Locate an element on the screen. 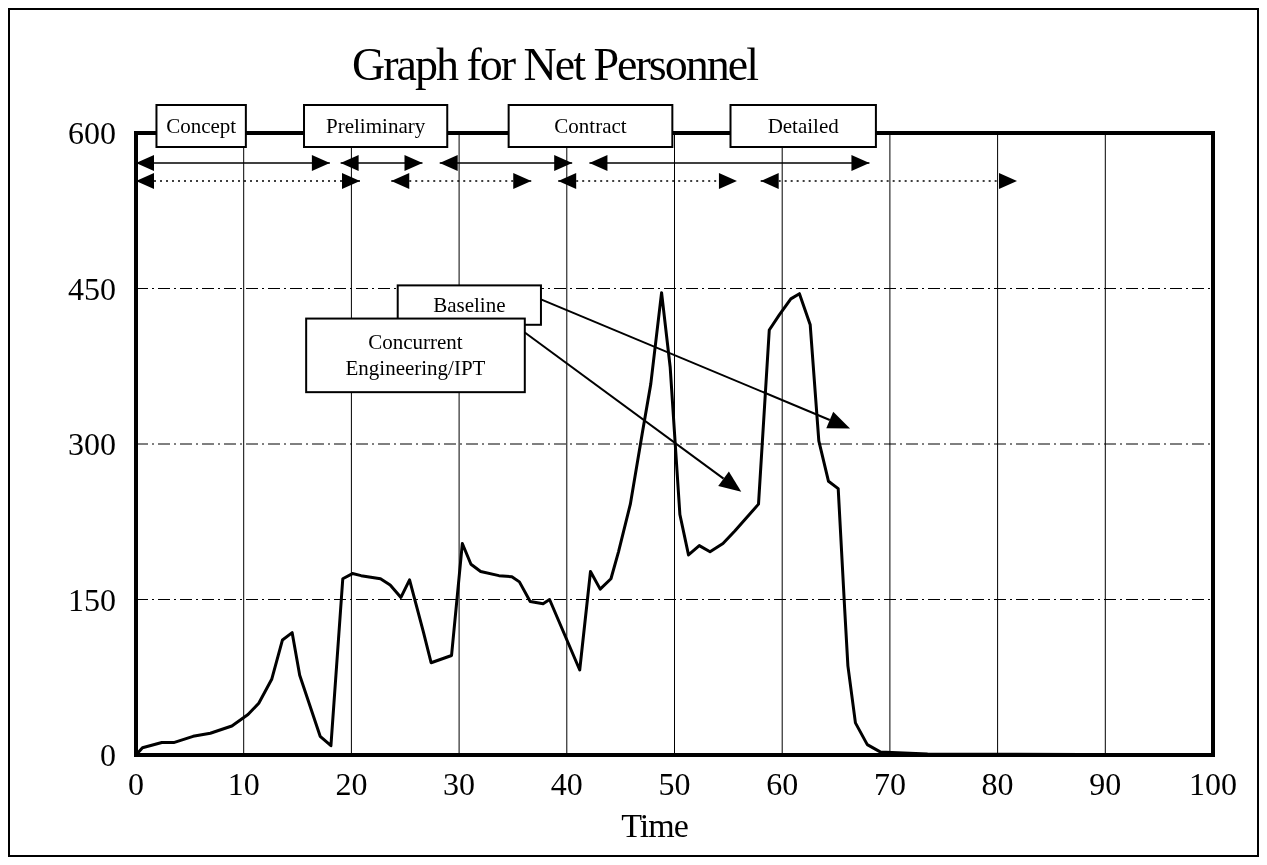  y-tick-label: 450 is located at coordinates (92, 288).